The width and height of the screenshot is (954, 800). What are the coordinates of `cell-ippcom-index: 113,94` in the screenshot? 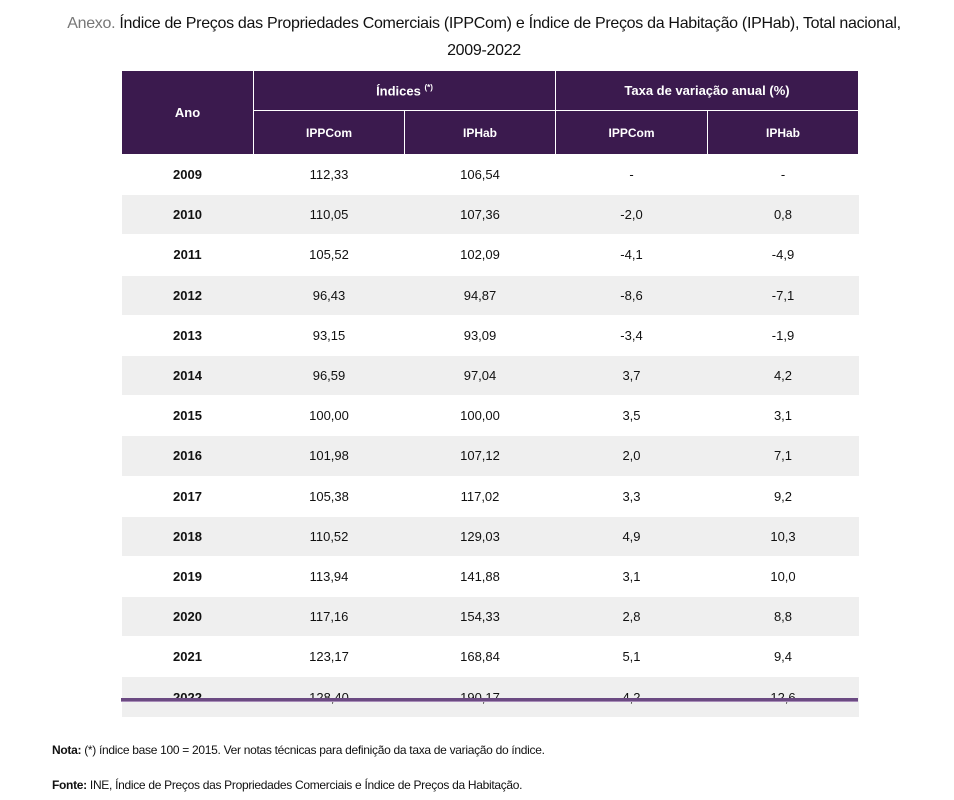 It's located at (329, 576).